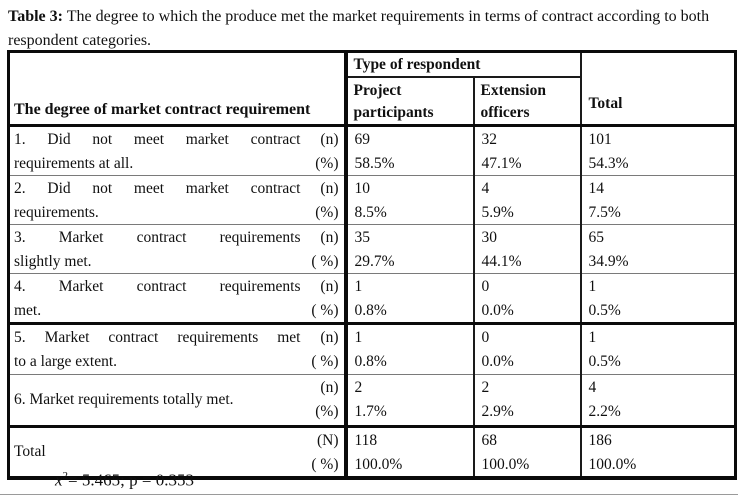 The height and width of the screenshot is (497, 738). I want to click on cell-project-participants: 2 1.7%, so click(408, 401).